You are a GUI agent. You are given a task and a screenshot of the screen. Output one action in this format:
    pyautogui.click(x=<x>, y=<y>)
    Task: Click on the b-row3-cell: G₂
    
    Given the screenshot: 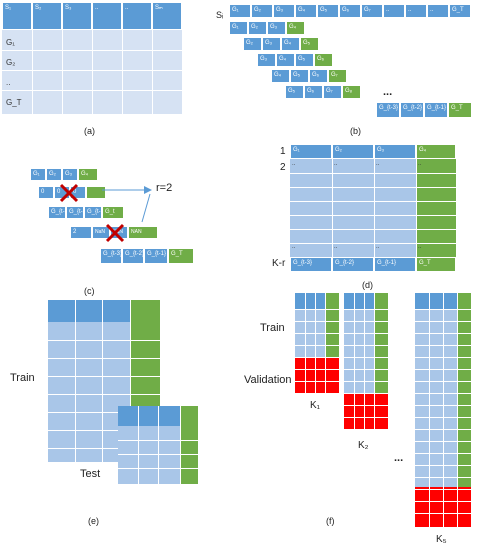 What is the action you would take?
    pyautogui.click(x=252, y=44)
    